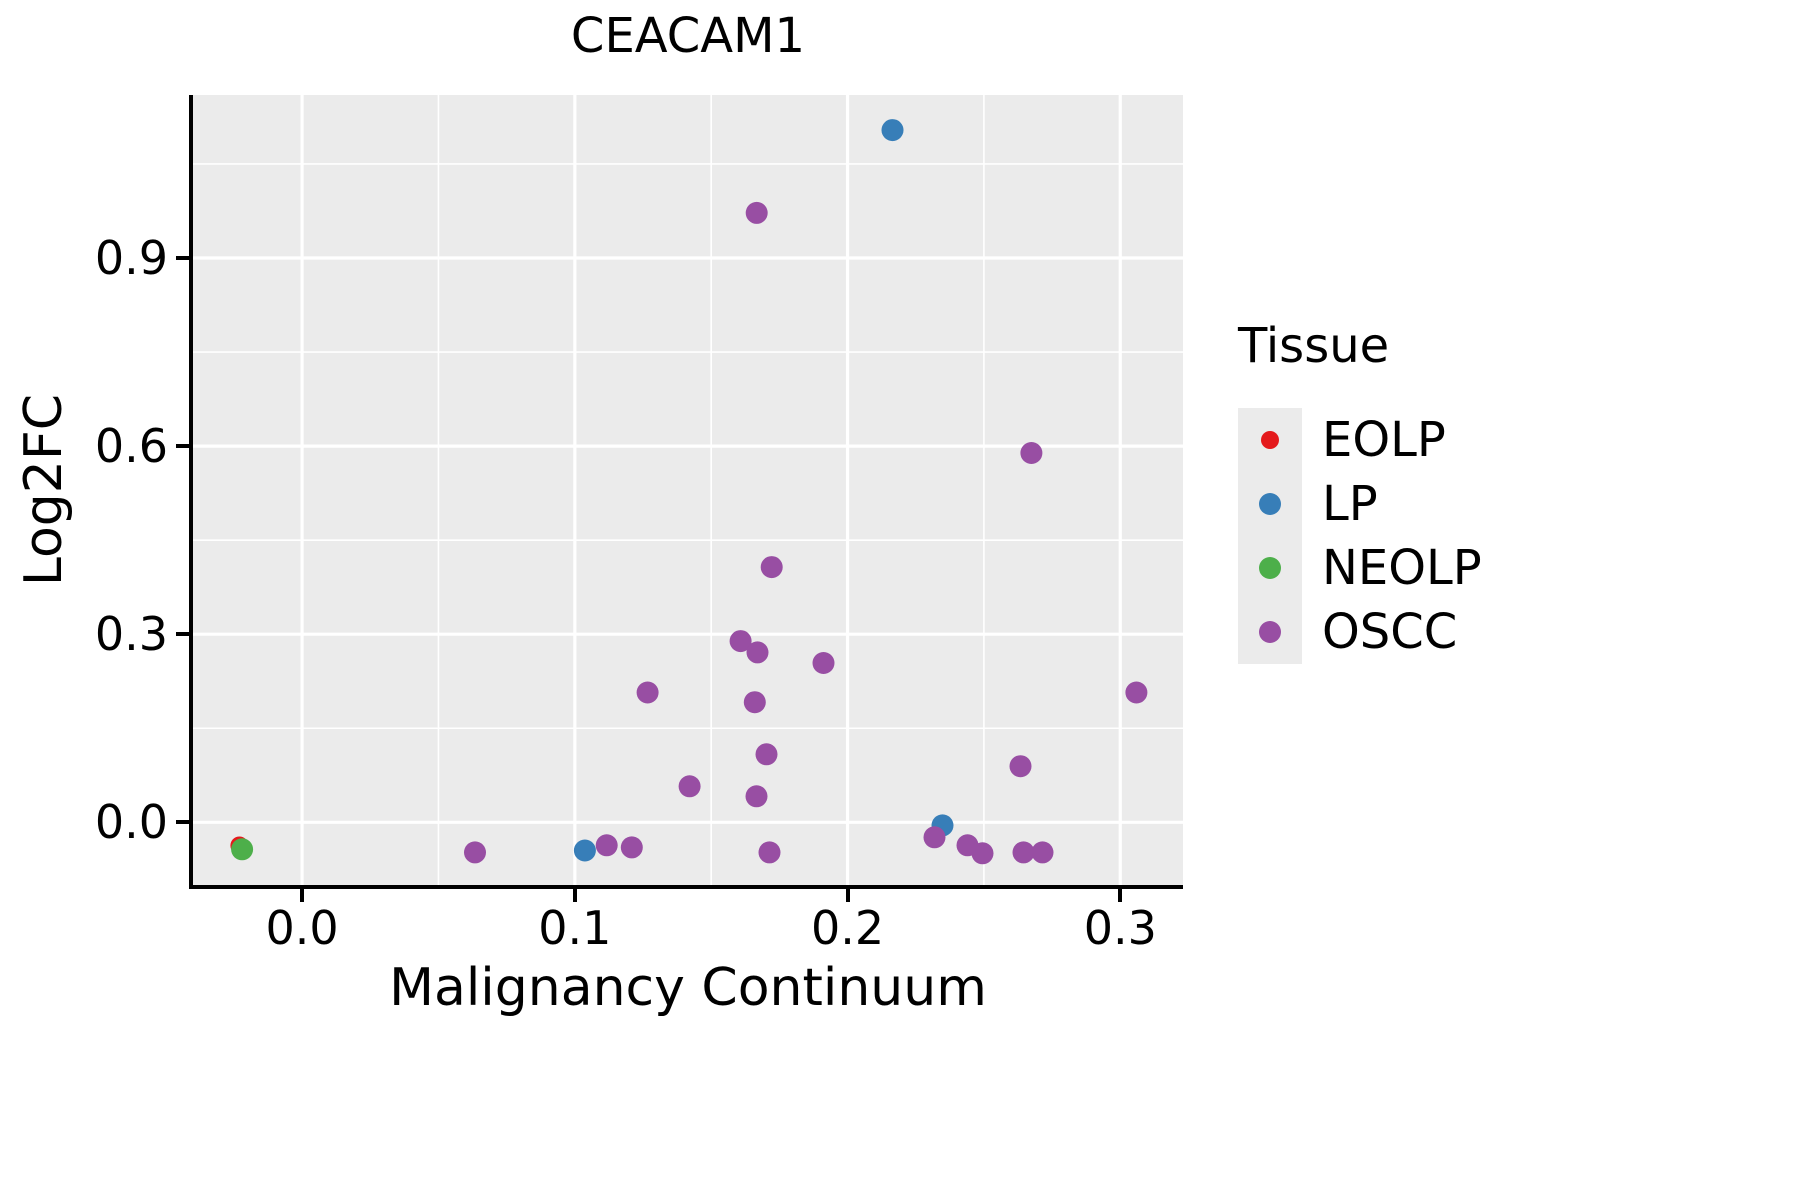 This screenshot has width=1800, height=1200. What do you see at coordinates (242, 849) in the screenshot?
I see `data-point-NEOLP` at bounding box center [242, 849].